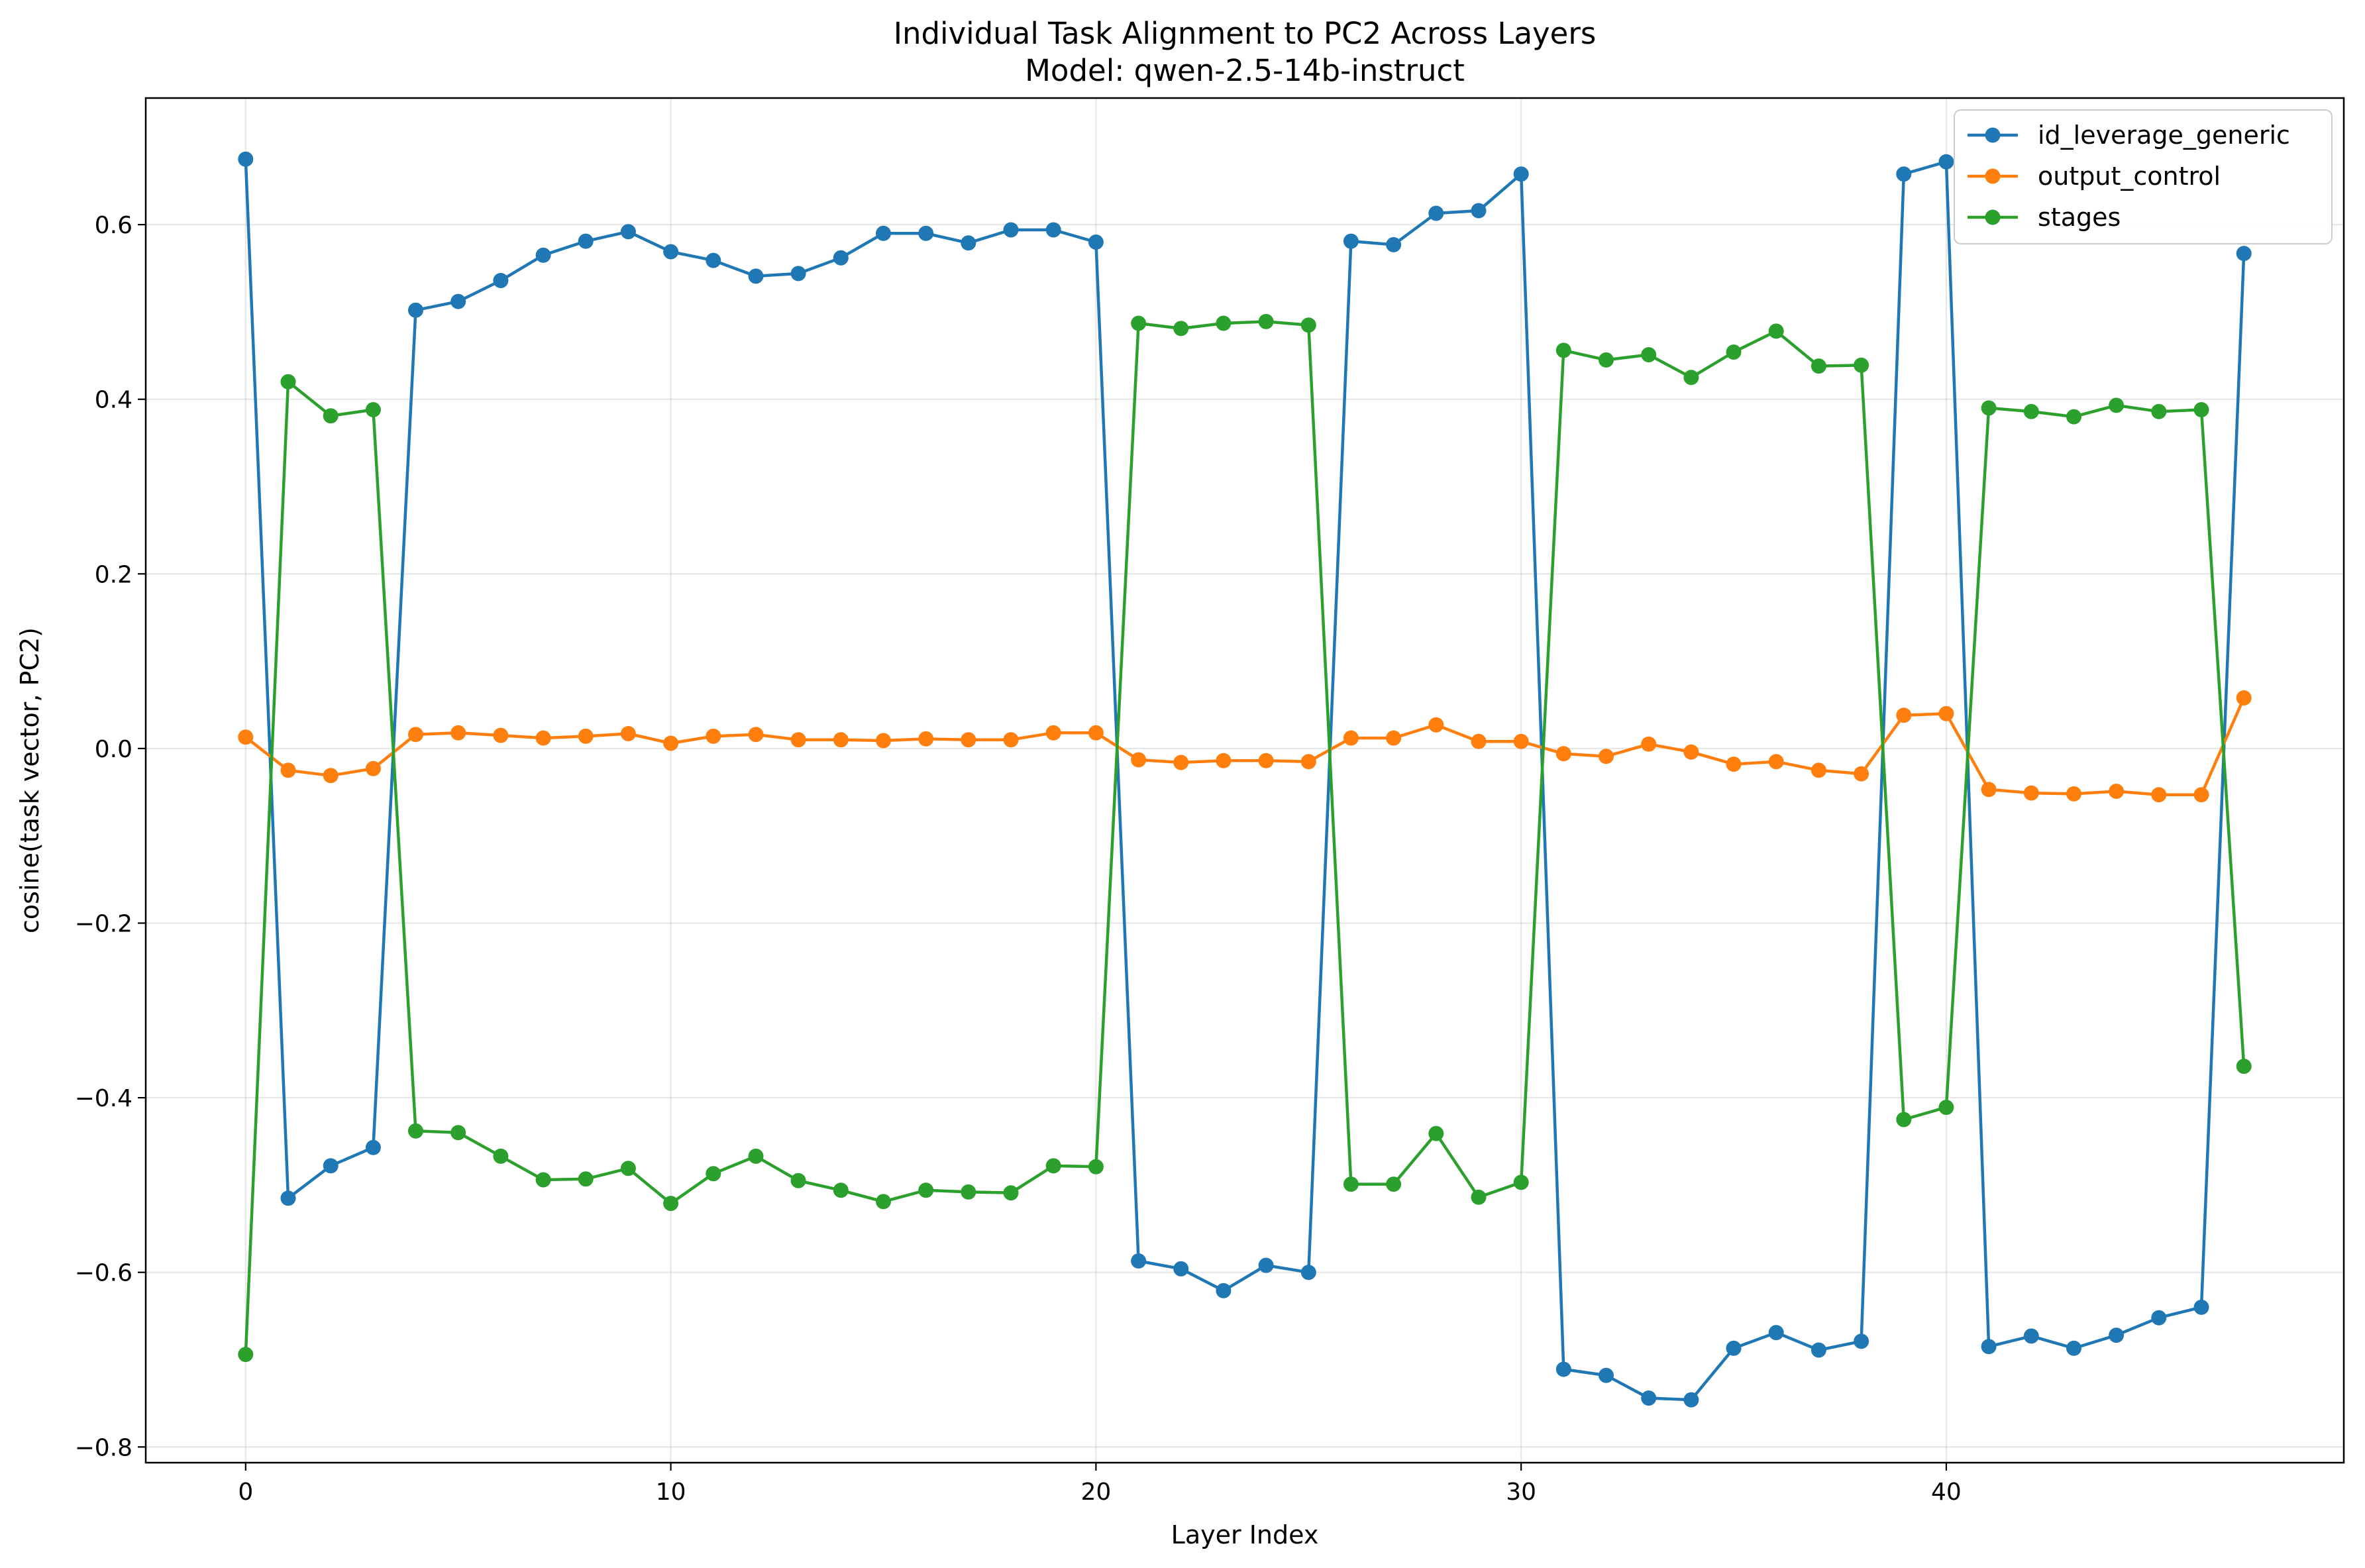 The width and height of the screenshot is (2365, 1568). What do you see at coordinates (103, 1447) in the screenshot?
I see `y-tick-label: −0.8` at bounding box center [103, 1447].